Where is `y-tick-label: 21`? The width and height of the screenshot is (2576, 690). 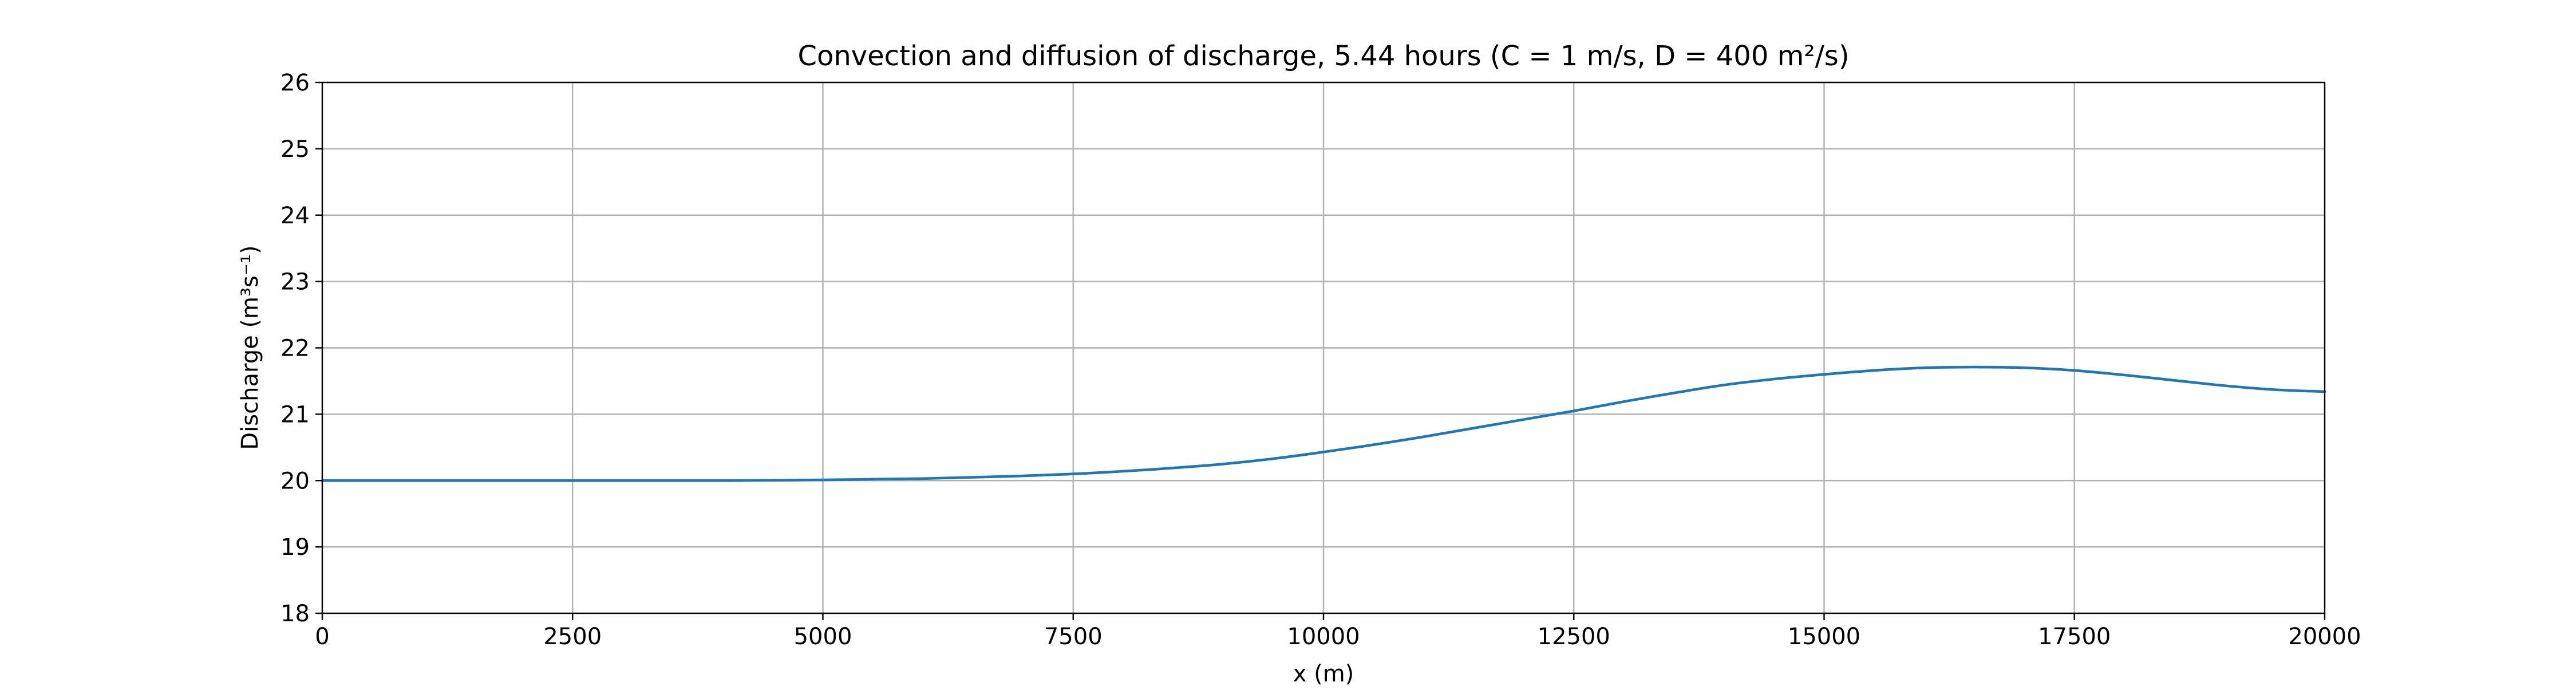
y-tick-label: 21 is located at coordinates (295, 414).